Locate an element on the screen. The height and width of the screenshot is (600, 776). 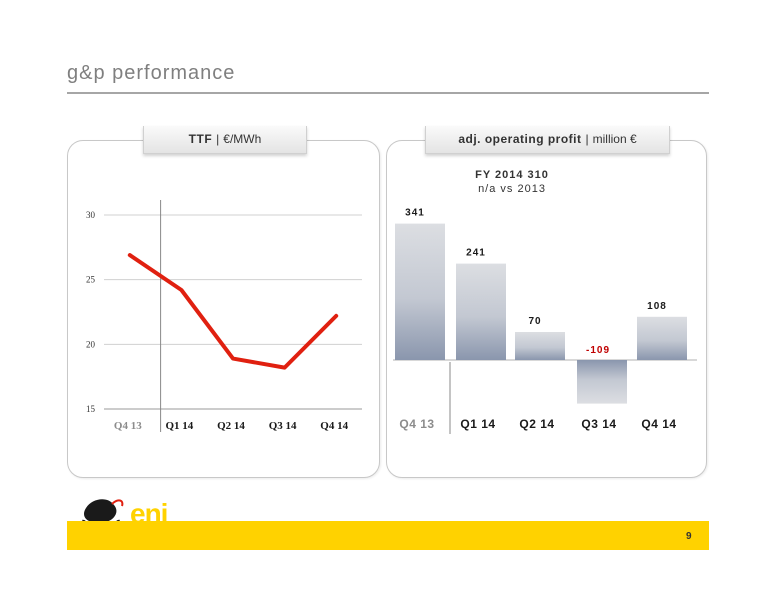
ttf-x-tick-label: Q1 14 is located at coordinates (179, 426).